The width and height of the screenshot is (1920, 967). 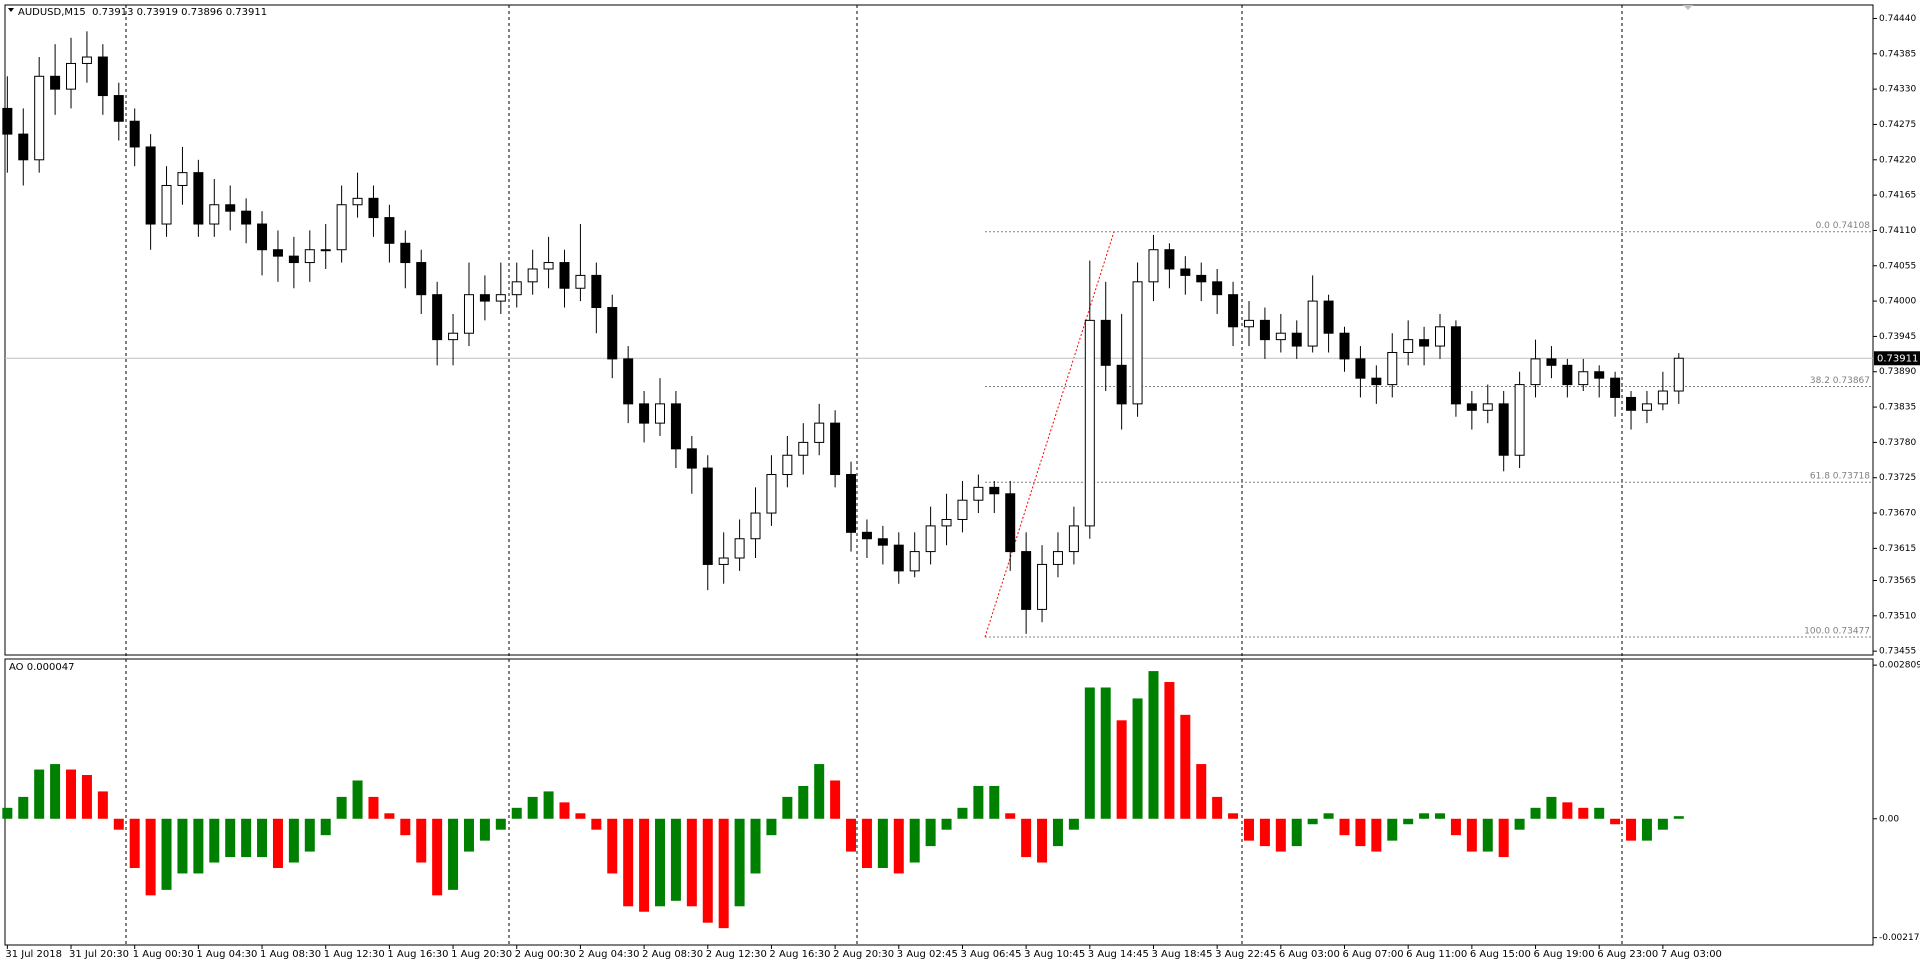 What do you see at coordinates (1897, 196) in the screenshot?
I see `y-tick-label: 0.74165` at bounding box center [1897, 196].